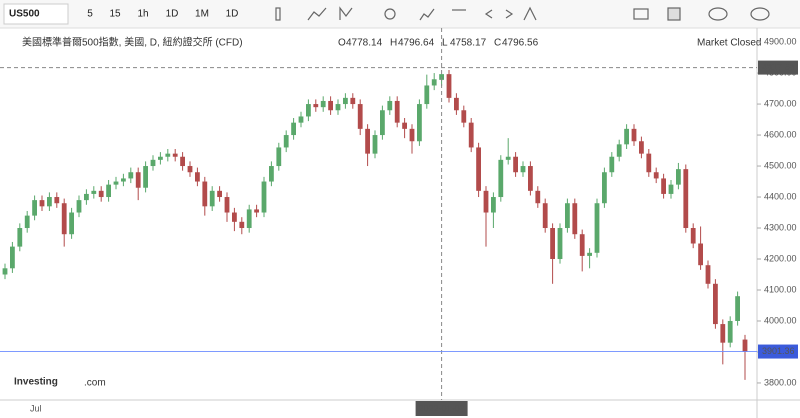 The height and width of the screenshot is (418, 800). I want to click on settings-icon, so click(390, 14).